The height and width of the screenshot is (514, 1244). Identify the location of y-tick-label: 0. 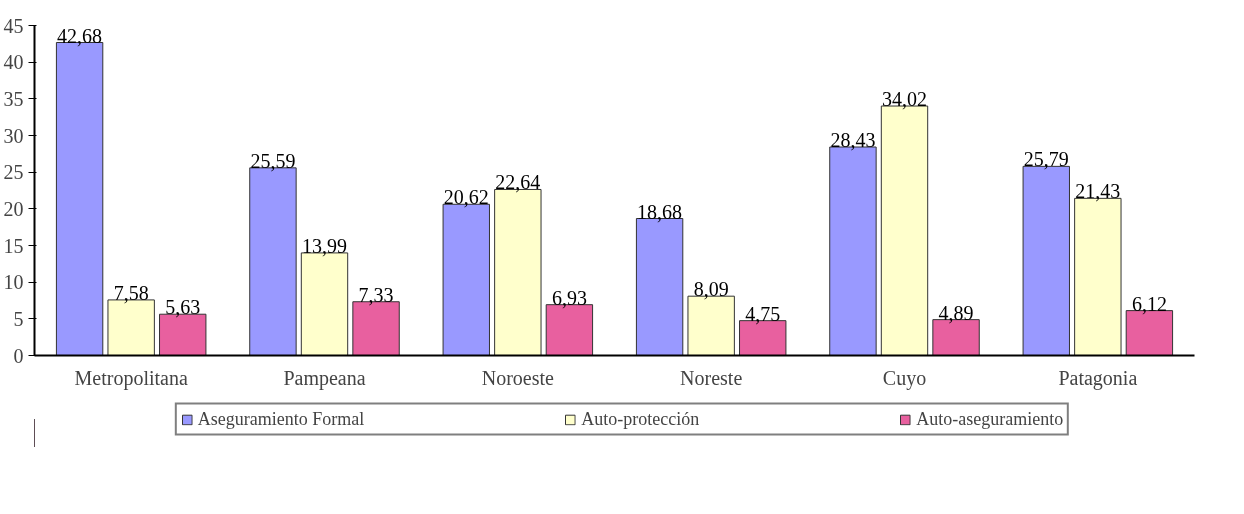
(18, 355).